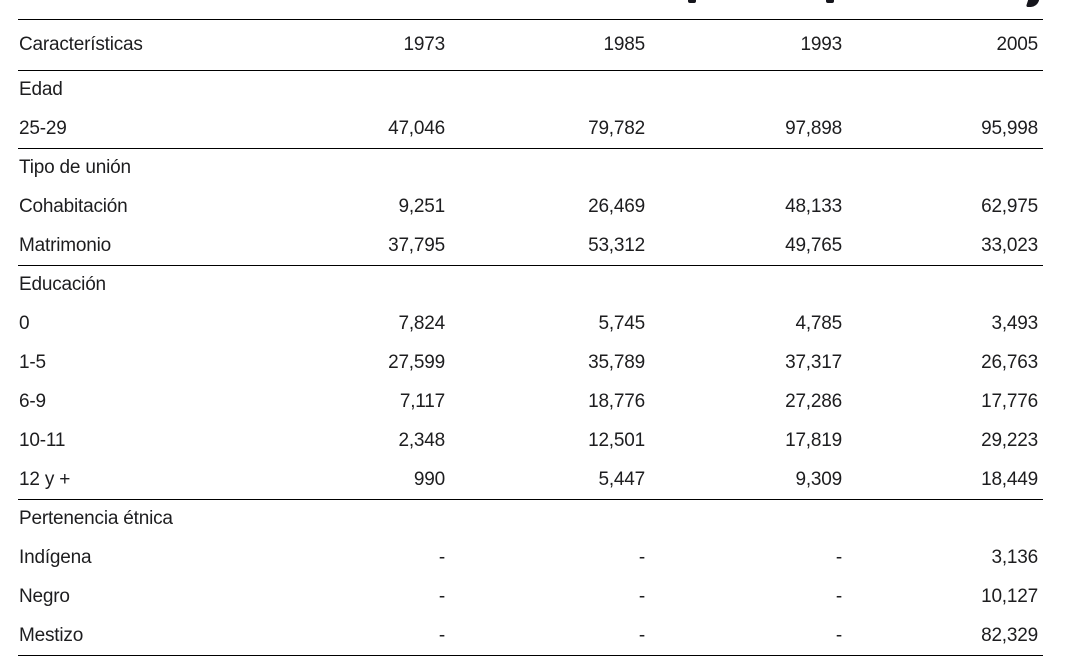 Image resolution: width=1068 pixels, height=670 pixels. Describe the element at coordinates (616, 440) in the screenshot. I see `cell-value: 12,501` at that location.